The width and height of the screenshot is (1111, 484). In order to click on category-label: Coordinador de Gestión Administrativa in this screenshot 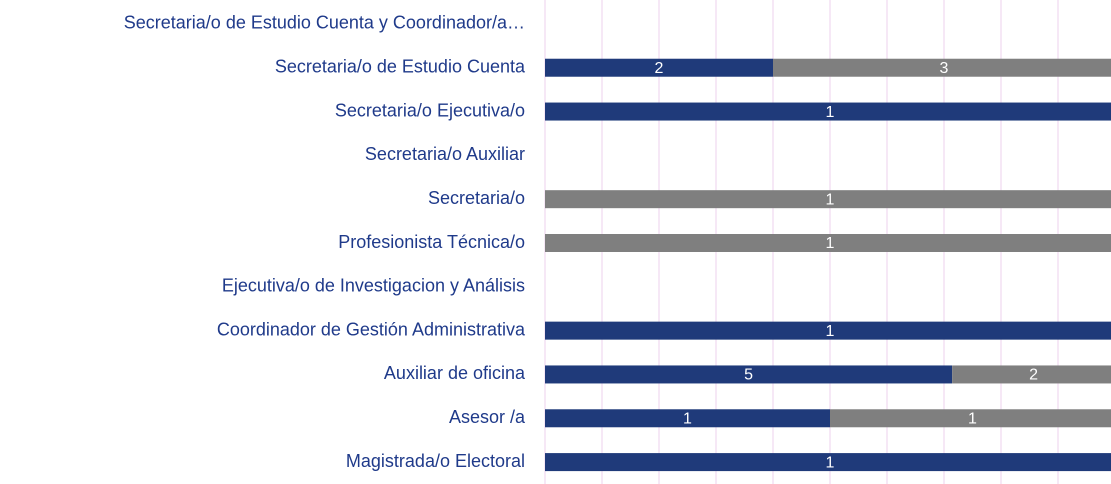, I will do `click(371, 329)`.